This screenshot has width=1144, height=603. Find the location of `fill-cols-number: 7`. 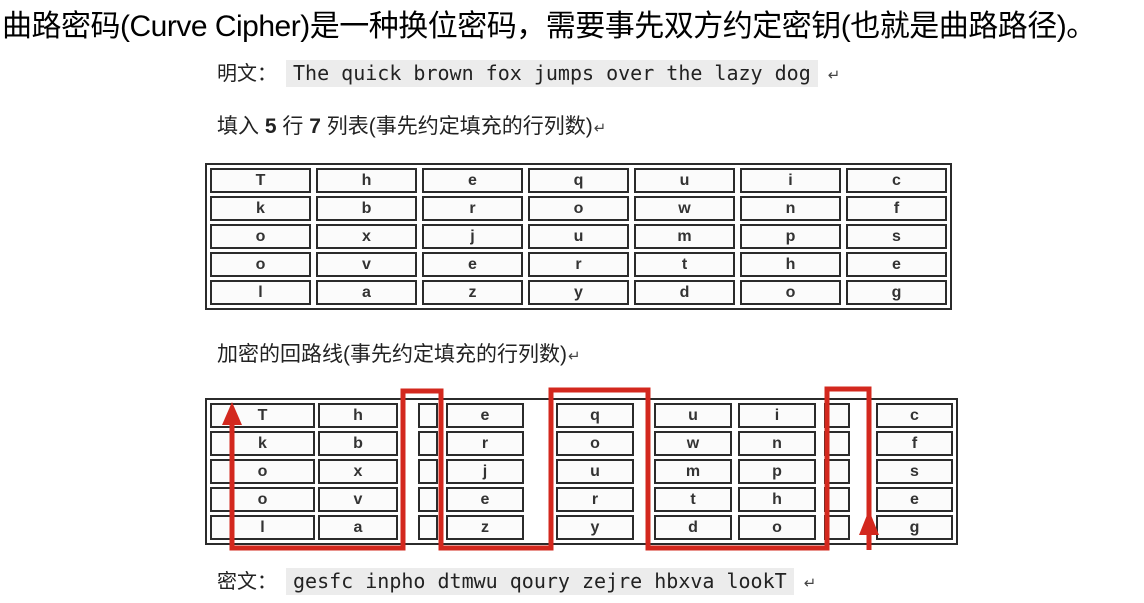

fill-cols-number: 7 is located at coordinates (315, 126).